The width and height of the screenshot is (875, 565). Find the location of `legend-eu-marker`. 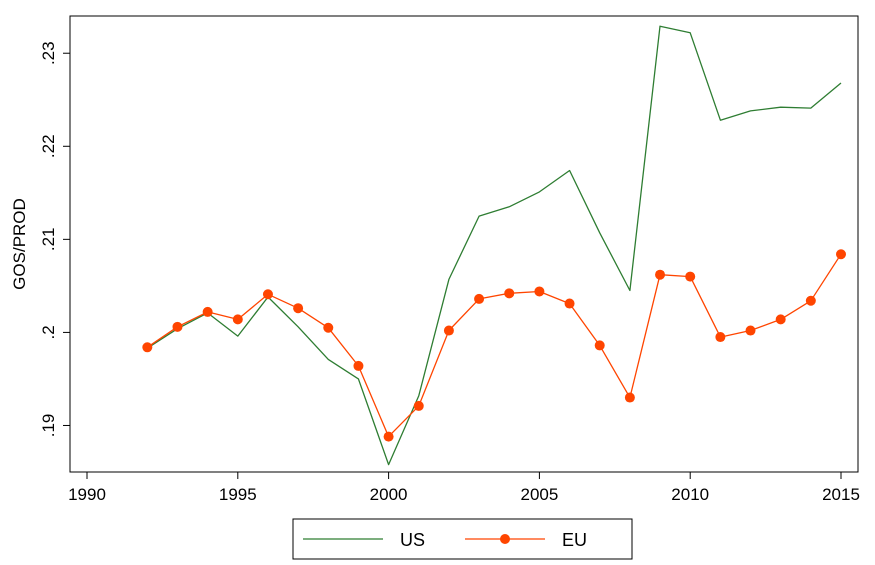

legend-eu-marker is located at coordinates (505, 539).